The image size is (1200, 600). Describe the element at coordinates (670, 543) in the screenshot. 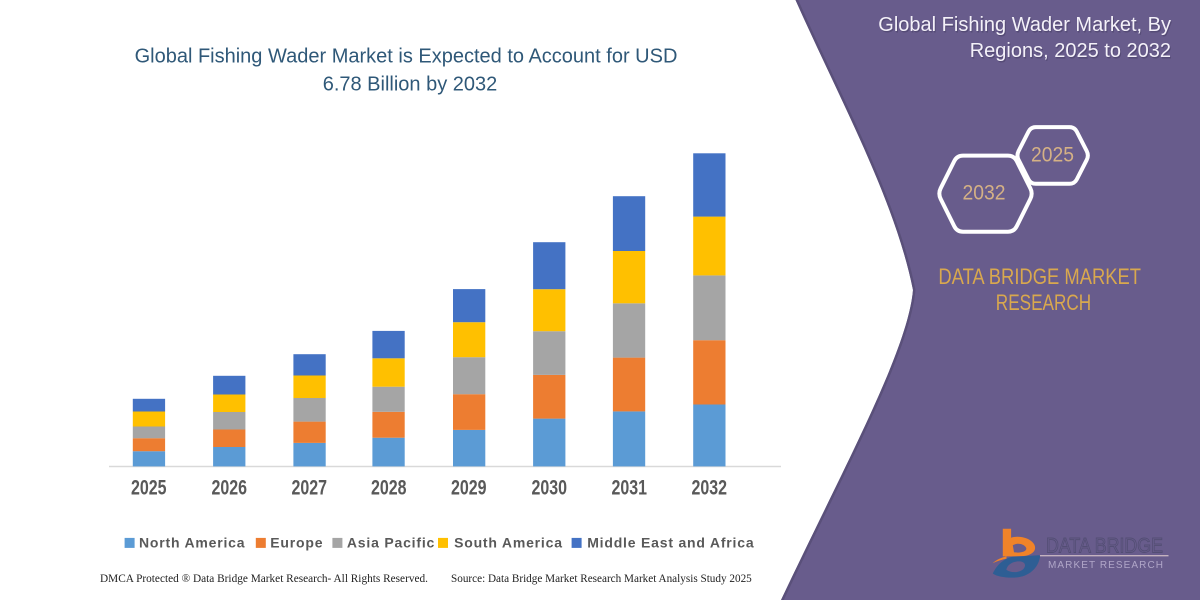

I see `svg-text: Middle East and Africa` at that location.